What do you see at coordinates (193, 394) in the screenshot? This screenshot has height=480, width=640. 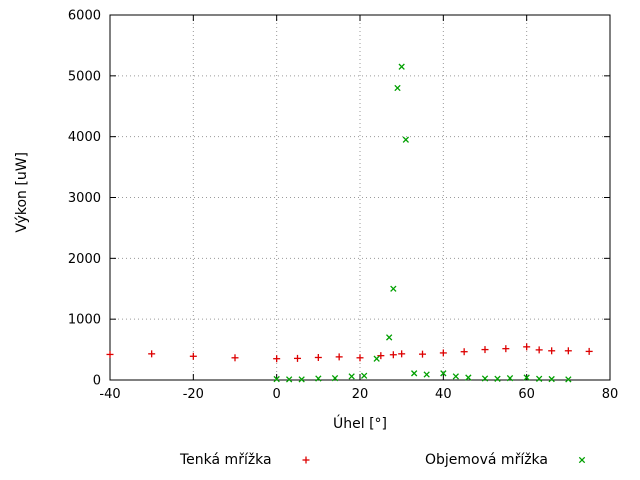 I see `x-tick-label: -20` at bounding box center [193, 394].